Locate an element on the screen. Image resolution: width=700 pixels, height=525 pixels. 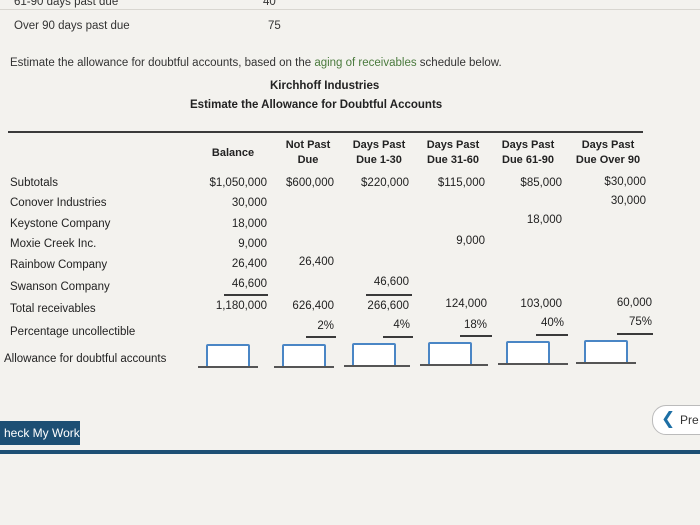
cell-moxie-balance: 9,000 is located at coordinates (252, 244).